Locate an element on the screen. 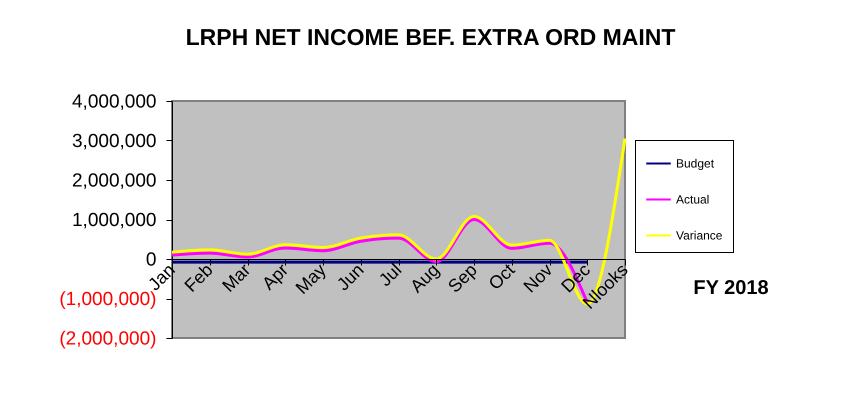 The width and height of the screenshot is (847, 412). legend-label: Budget is located at coordinates (695, 163).